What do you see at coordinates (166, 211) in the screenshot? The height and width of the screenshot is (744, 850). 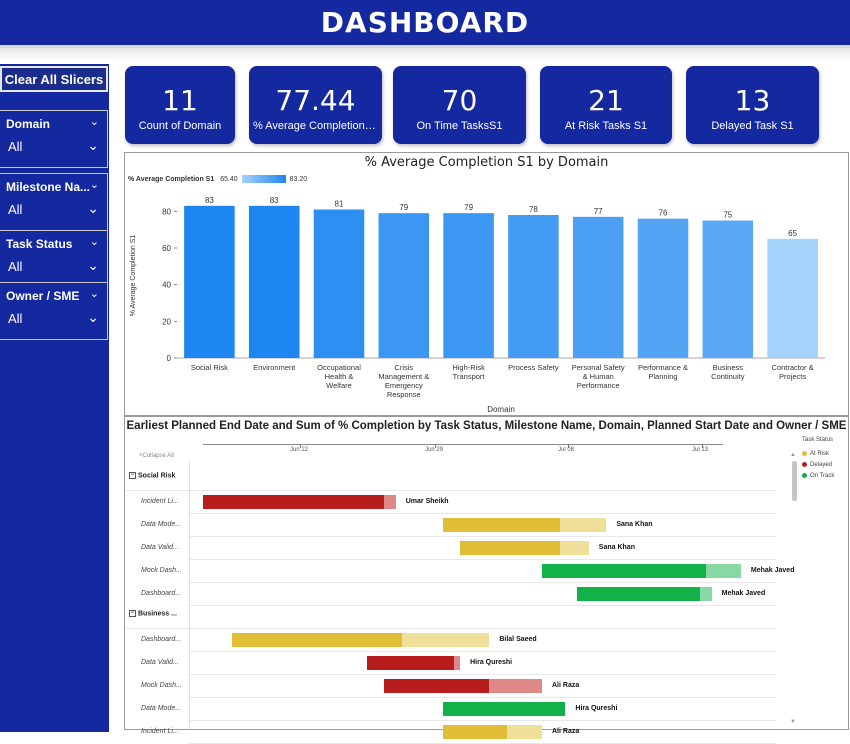 I see `y-tick-label: 80` at bounding box center [166, 211].